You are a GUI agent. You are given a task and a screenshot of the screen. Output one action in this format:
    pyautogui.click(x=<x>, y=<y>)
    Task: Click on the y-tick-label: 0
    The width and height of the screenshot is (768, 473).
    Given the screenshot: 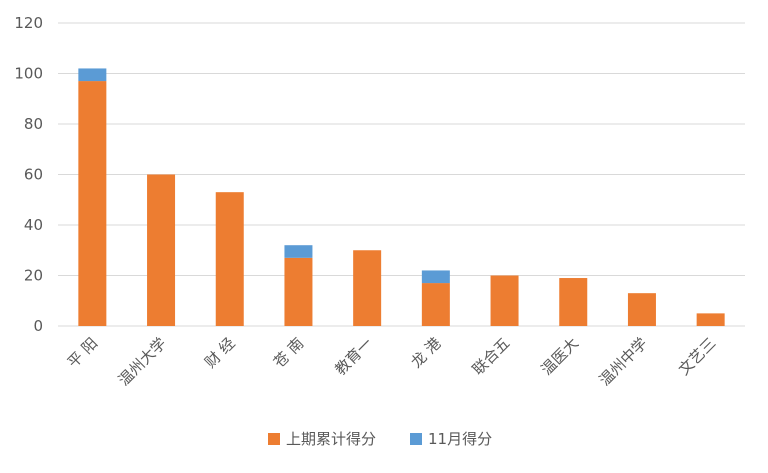 What is the action you would take?
    pyautogui.click(x=38, y=326)
    